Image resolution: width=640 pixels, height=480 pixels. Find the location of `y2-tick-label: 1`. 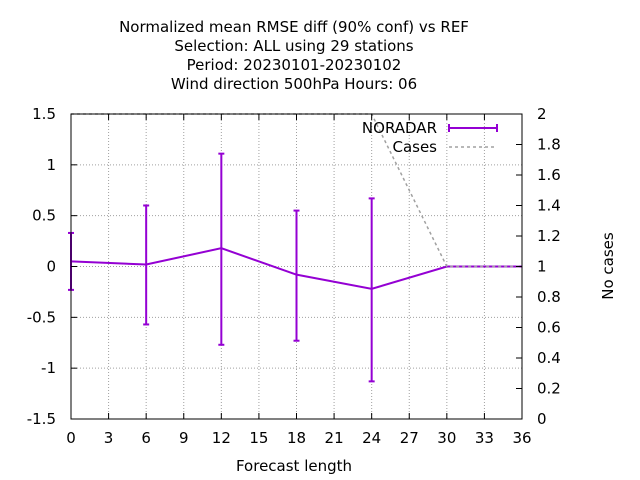

y2-tick-label: 1 is located at coordinates (542, 267).